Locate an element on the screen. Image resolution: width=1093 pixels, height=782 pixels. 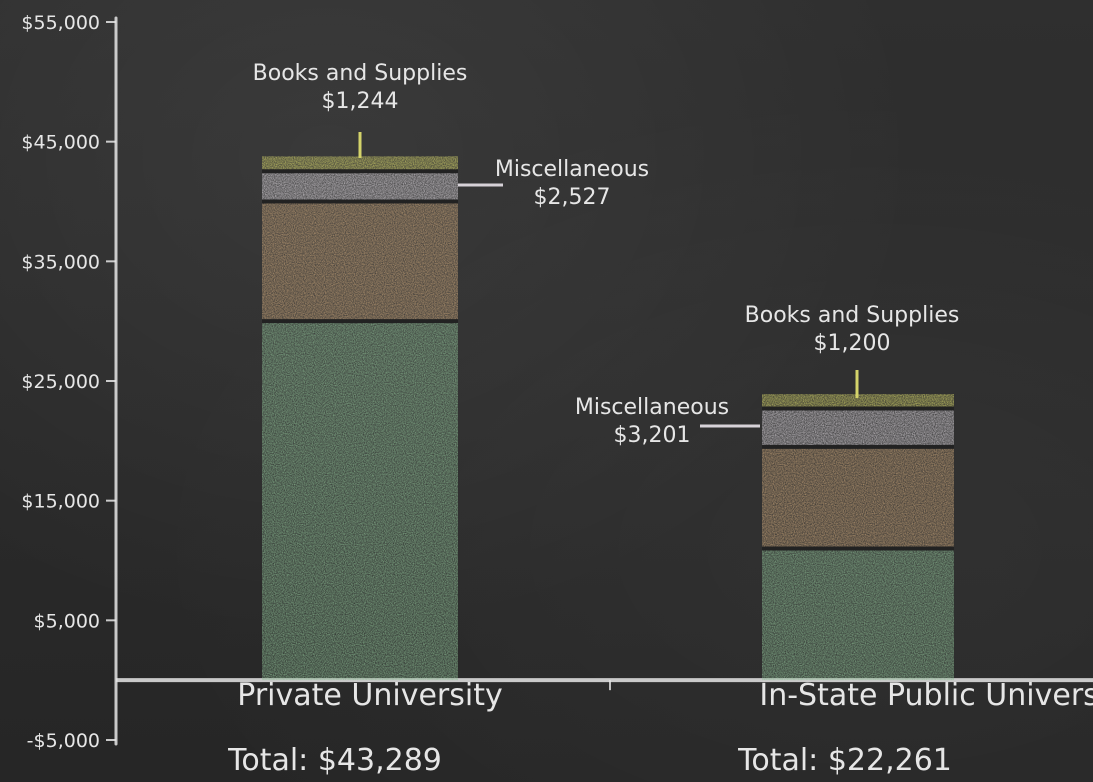
annotation-label: $2,527 is located at coordinates (572, 197).